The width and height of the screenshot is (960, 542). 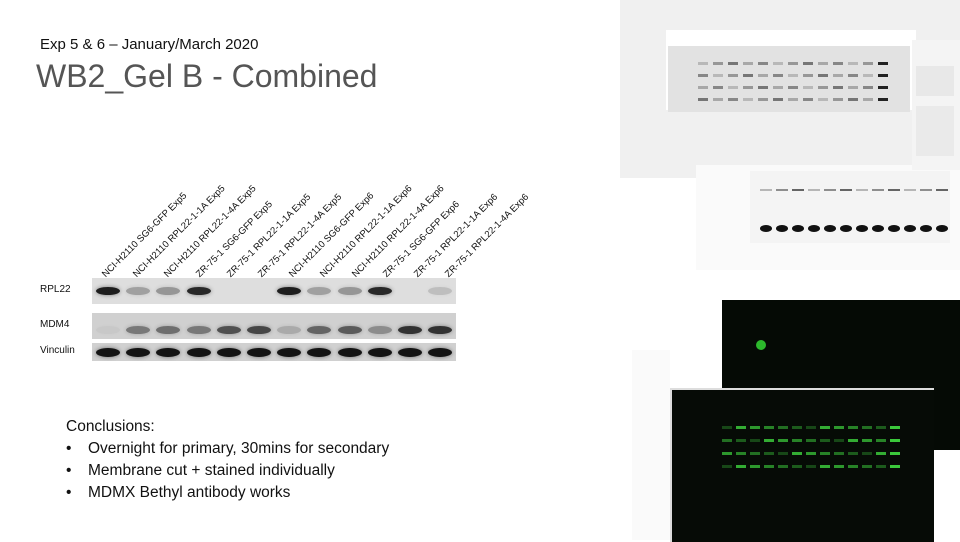 What do you see at coordinates (227, 493) in the screenshot?
I see `list-item: MDMX Bethyl antibody works` at bounding box center [227, 493].